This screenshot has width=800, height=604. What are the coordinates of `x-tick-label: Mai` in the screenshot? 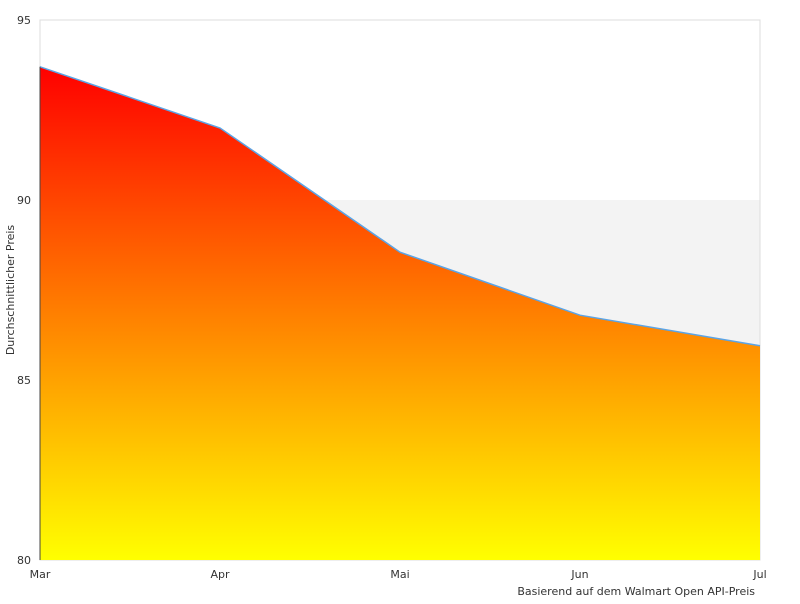 It's located at (399, 574).